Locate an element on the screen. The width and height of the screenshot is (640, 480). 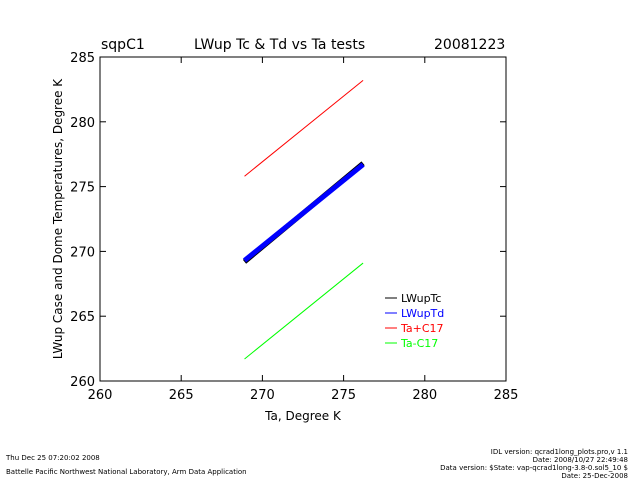
y-tick-label: 260 is located at coordinates (82, 382).